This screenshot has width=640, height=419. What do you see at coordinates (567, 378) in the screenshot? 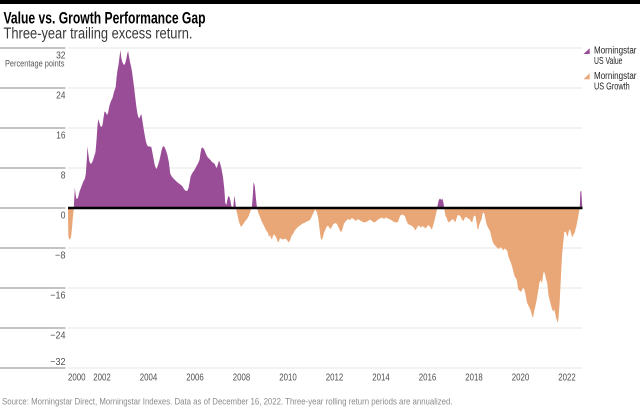
I see `svg-text: 2022` at bounding box center [567, 378].